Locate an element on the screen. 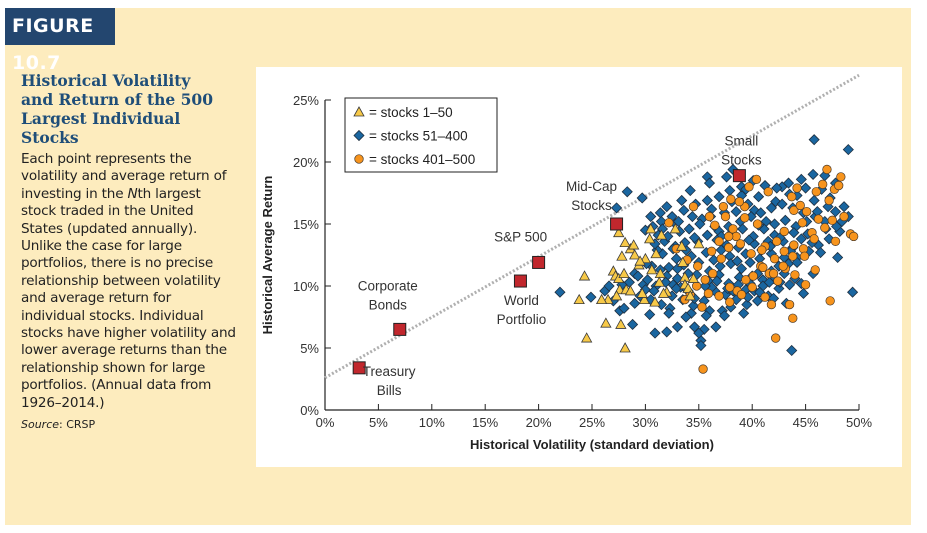 This screenshot has width=927, height=533. x-tick-label: 30% is located at coordinates (645, 422).